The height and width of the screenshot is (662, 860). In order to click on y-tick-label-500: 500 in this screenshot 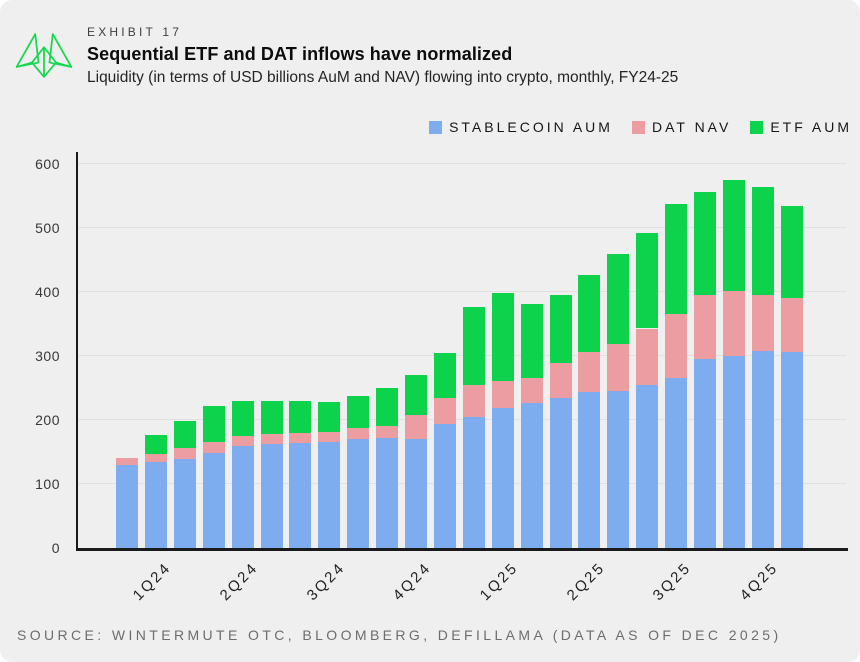, I will do `click(47, 228)`.